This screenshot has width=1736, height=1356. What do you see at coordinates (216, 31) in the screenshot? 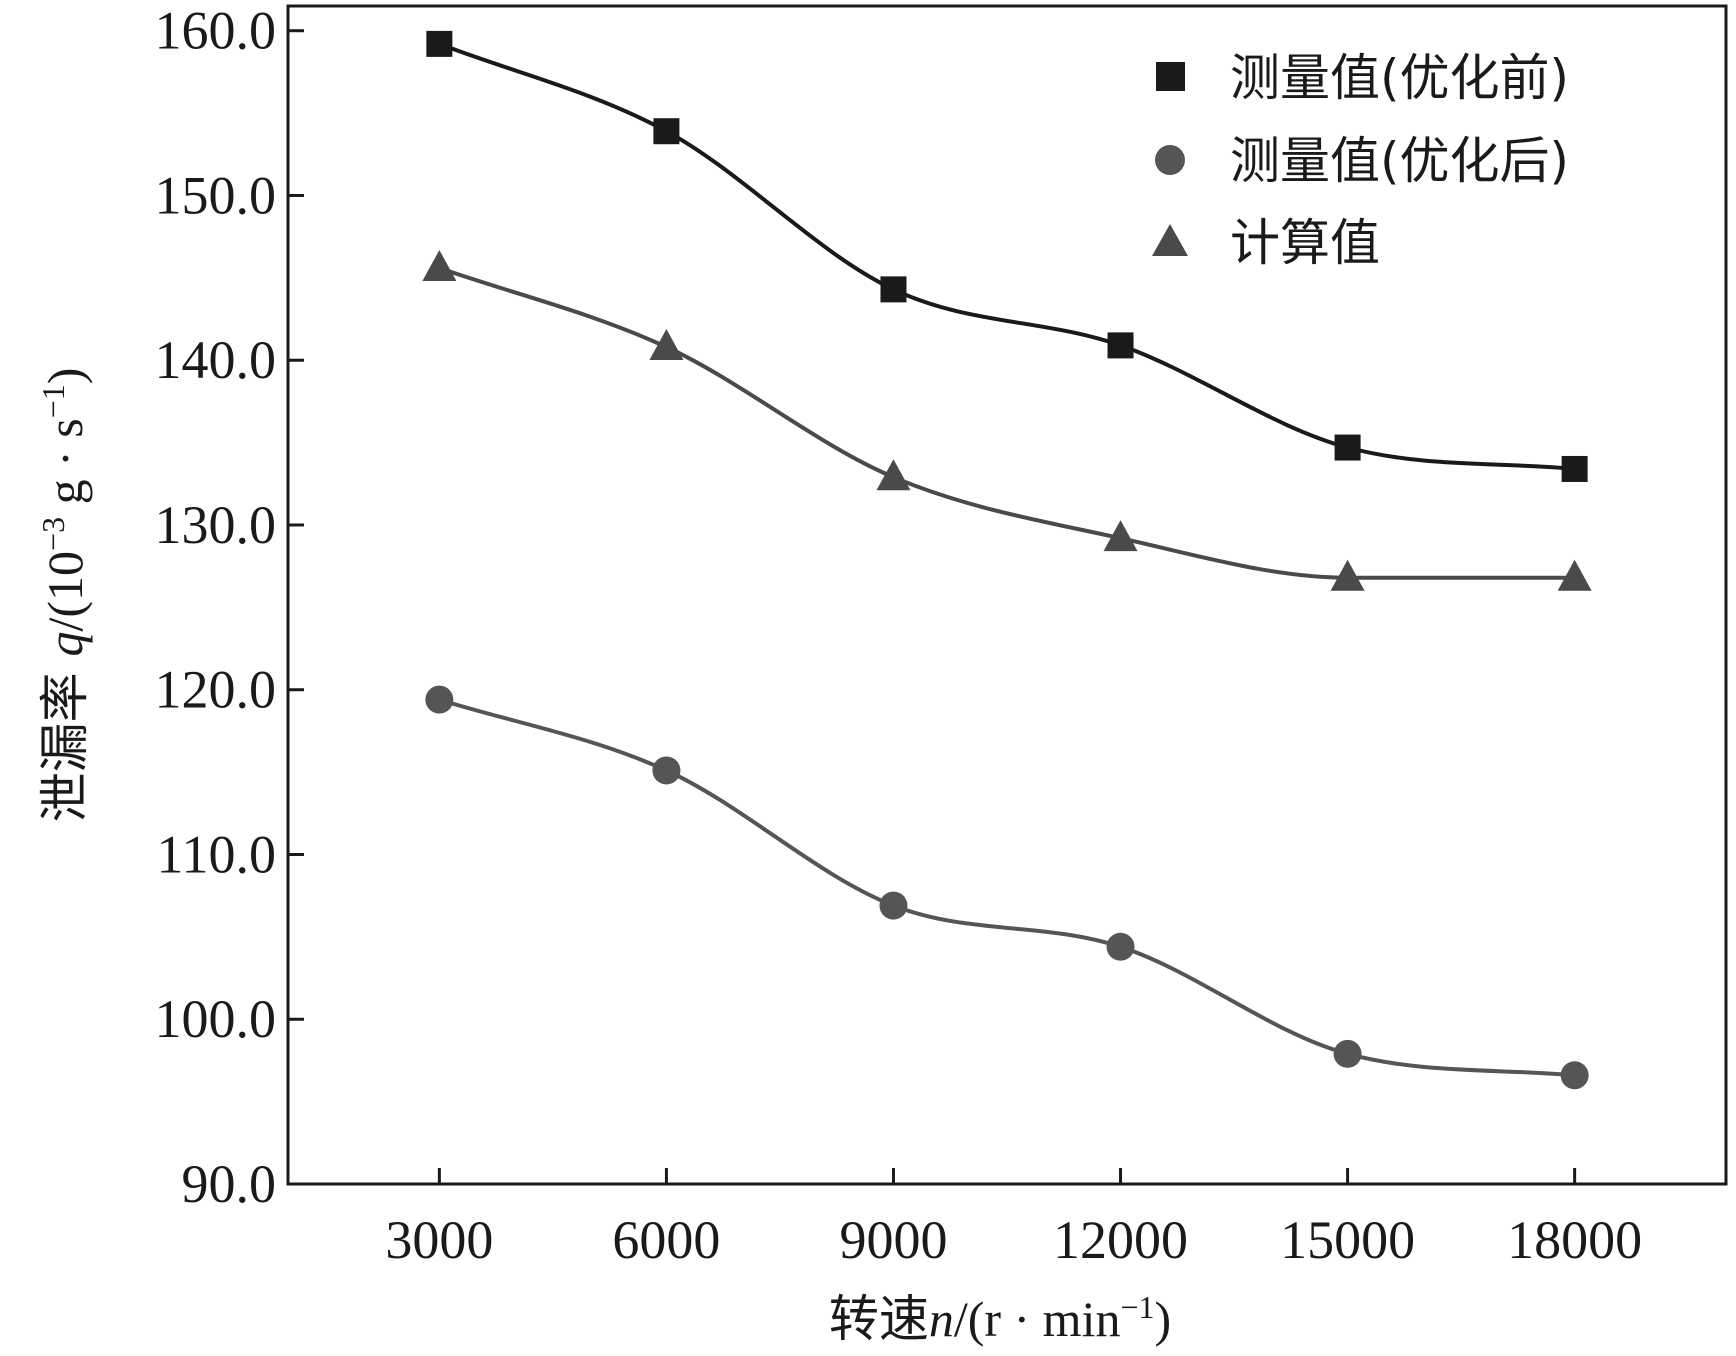
I see `y-tick-label: 160.0` at bounding box center [216, 31].